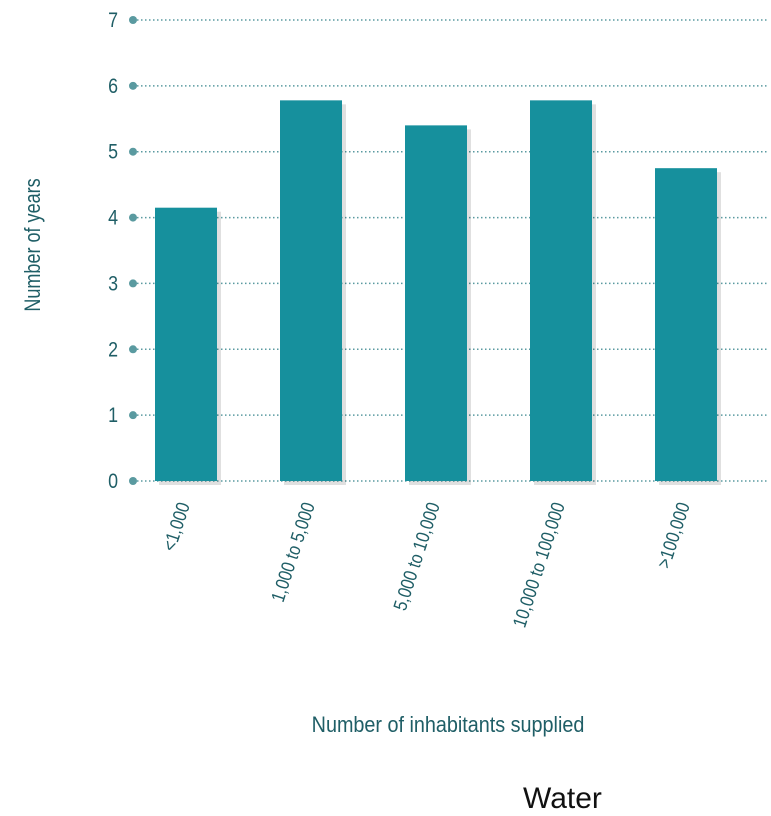  Describe the element at coordinates (448, 725) in the screenshot. I see `x-axis-title: Number of inhabitants supplied` at that location.